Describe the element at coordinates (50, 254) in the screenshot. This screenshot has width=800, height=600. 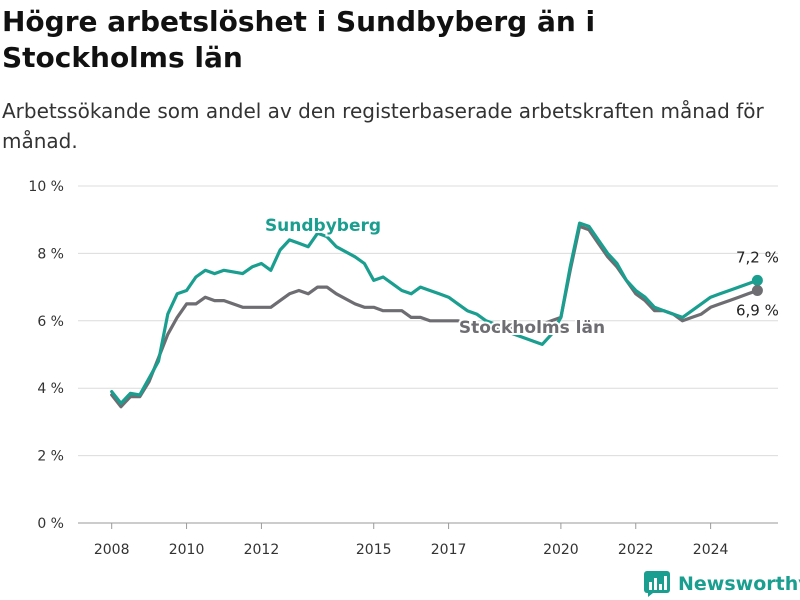
I see `y-tick-label: 8 %` at that location.